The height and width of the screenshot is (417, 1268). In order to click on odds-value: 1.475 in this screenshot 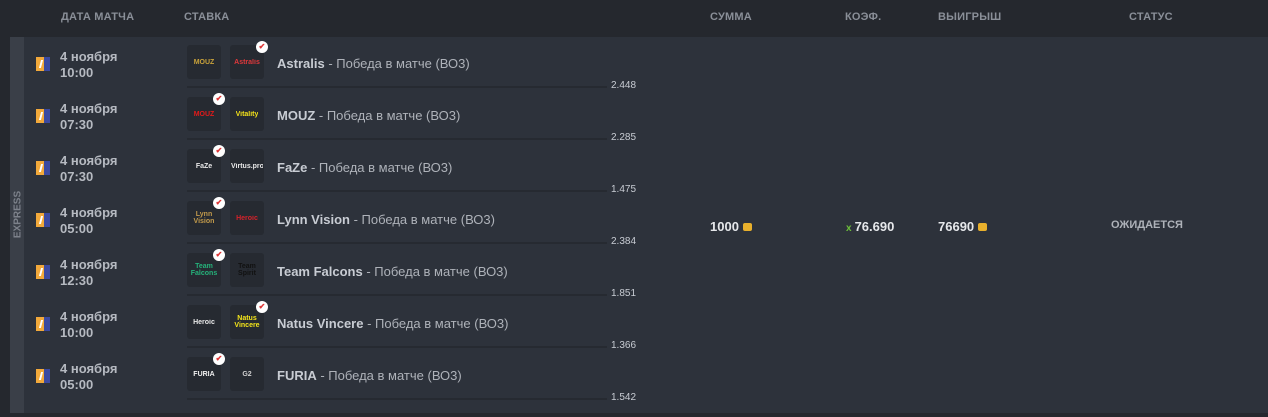, I will do `click(624, 189)`.